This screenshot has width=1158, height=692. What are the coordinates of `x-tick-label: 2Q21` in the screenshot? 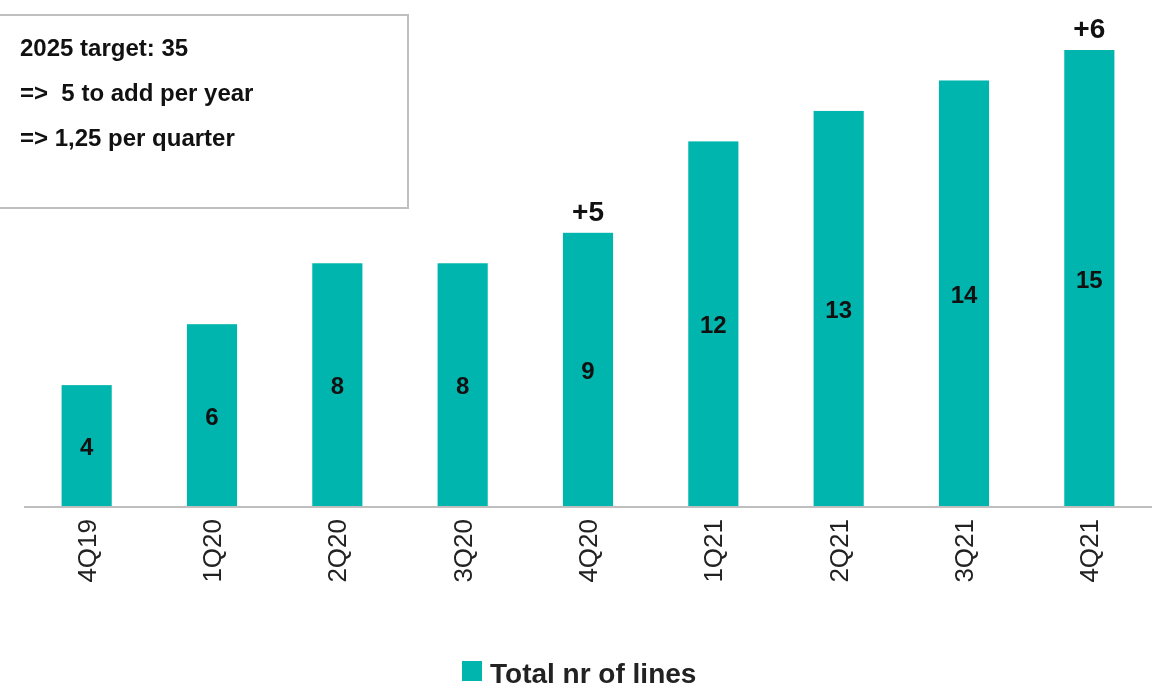 It's located at (838, 551).